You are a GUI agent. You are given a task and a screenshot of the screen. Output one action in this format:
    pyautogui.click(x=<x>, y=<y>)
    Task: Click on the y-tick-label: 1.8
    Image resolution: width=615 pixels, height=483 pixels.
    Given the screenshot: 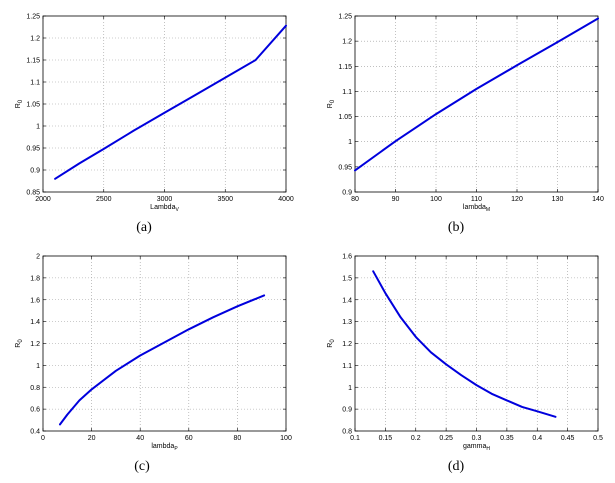 What is the action you would take?
    pyautogui.click(x=35, y=278)
    